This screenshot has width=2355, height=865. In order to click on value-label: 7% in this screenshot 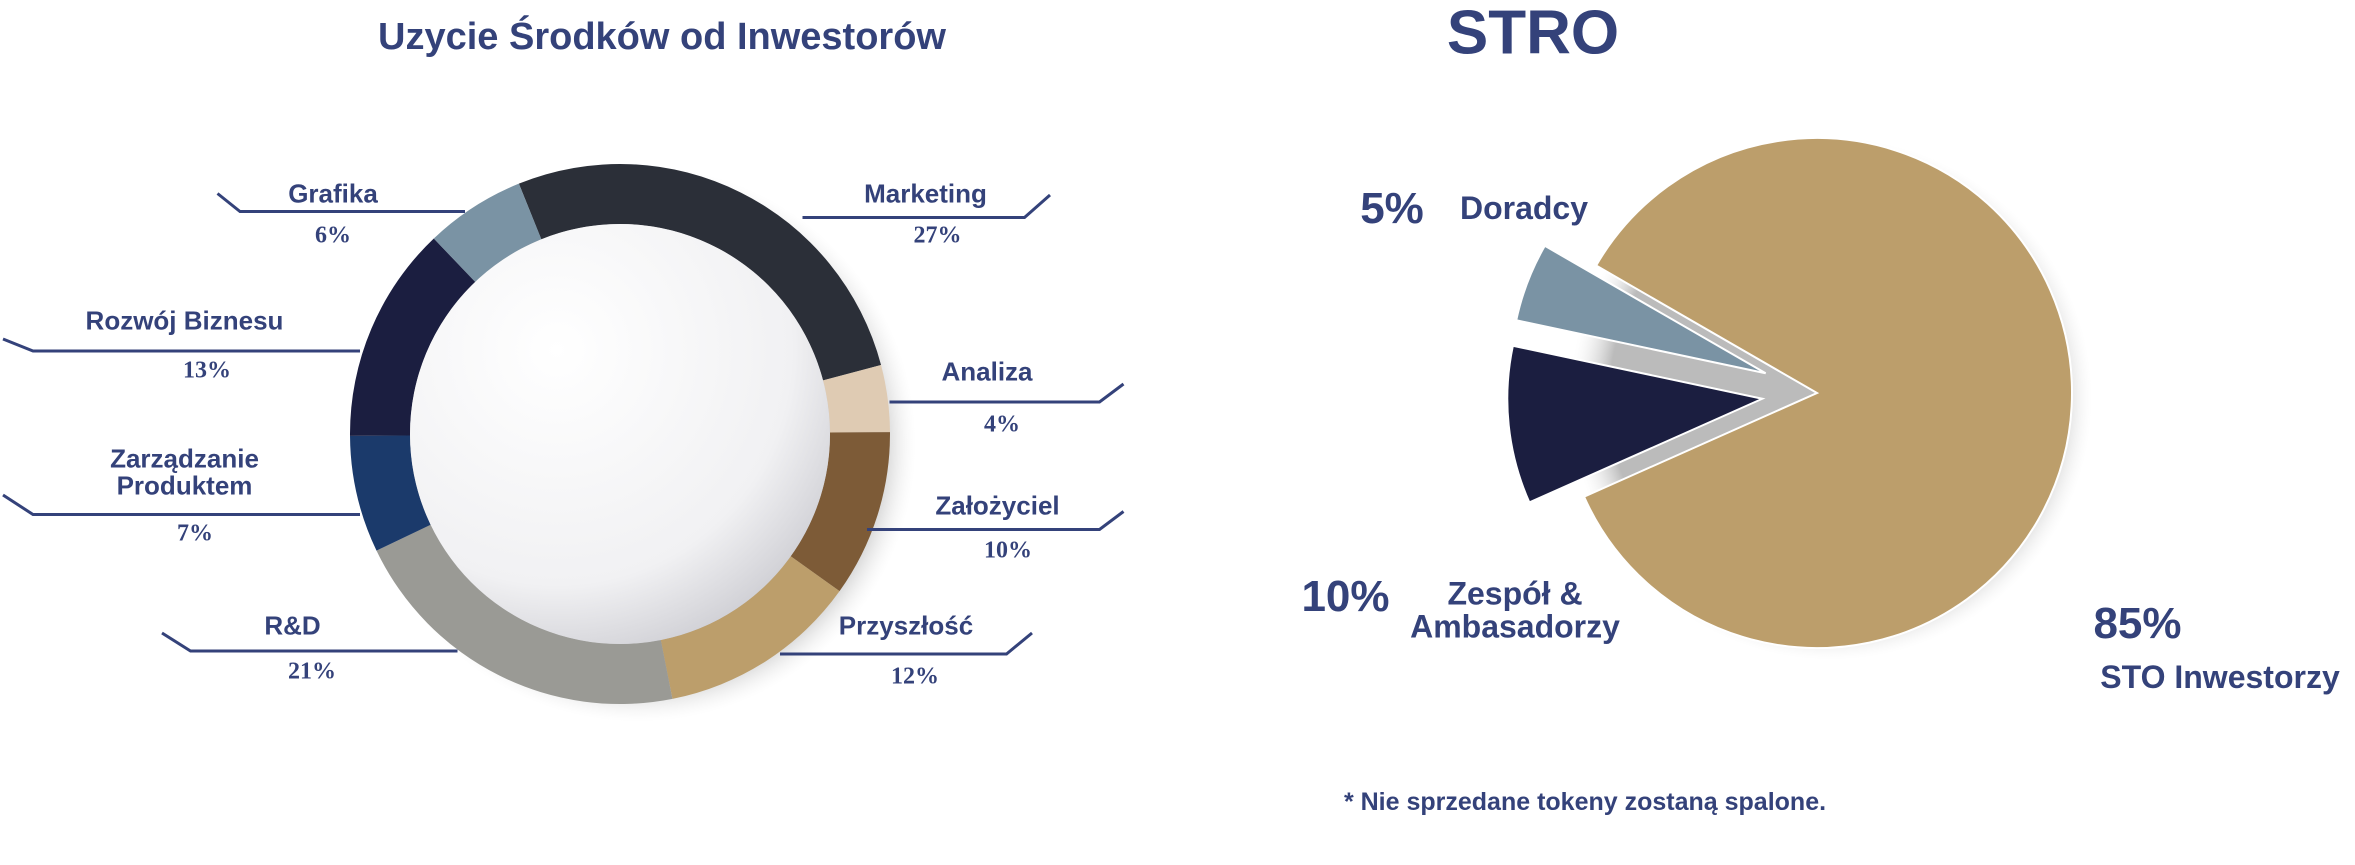, I will do `click(195, 533)`.